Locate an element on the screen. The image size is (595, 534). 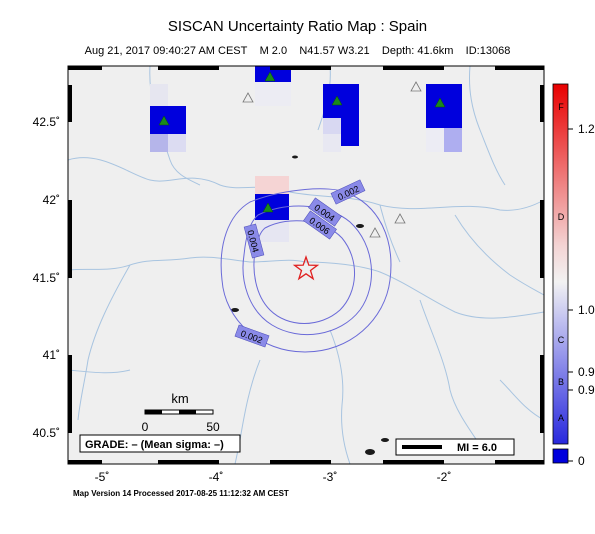
epicenter-star-icon is located at coordinates (306, 268).